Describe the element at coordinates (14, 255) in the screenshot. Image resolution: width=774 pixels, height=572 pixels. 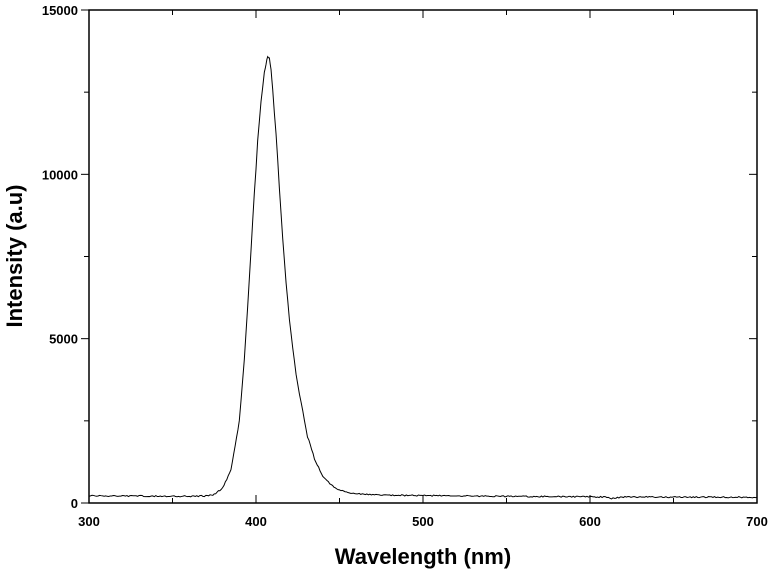
I see `y-axis-title: Intensity (a.u)` at that location.